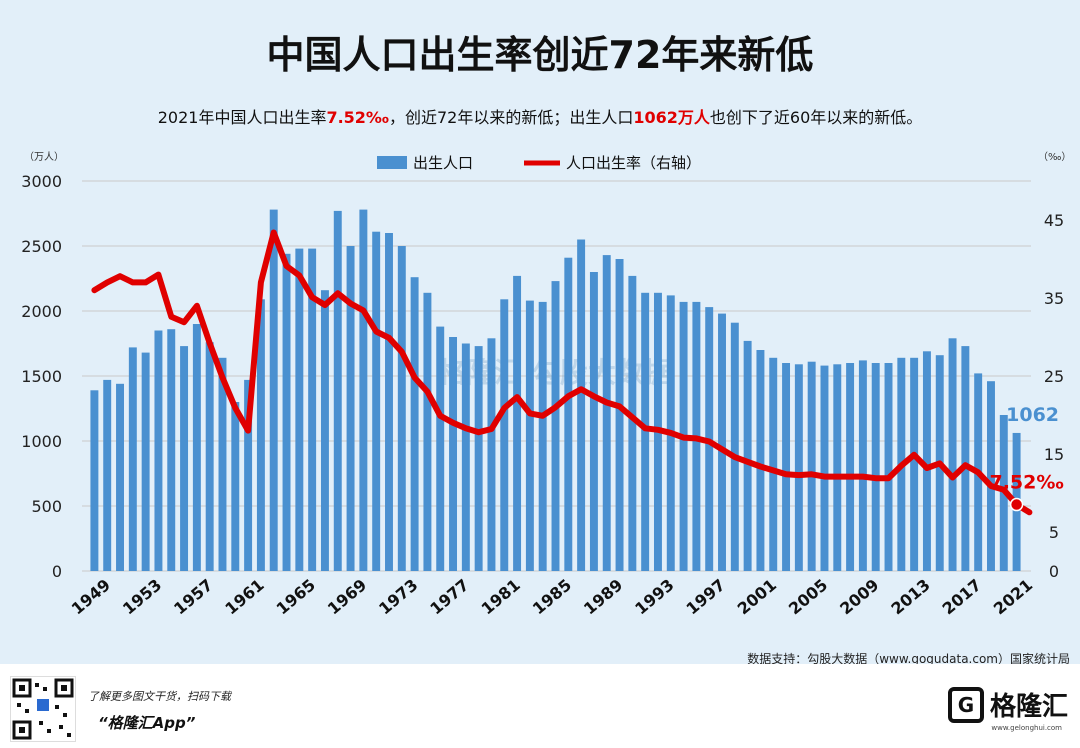 The width and height of the screenshot is (1080, 748). Describe the element at coordinates (41, 246) in the screenshot. I see `left-tick-label: 2500` at that location.